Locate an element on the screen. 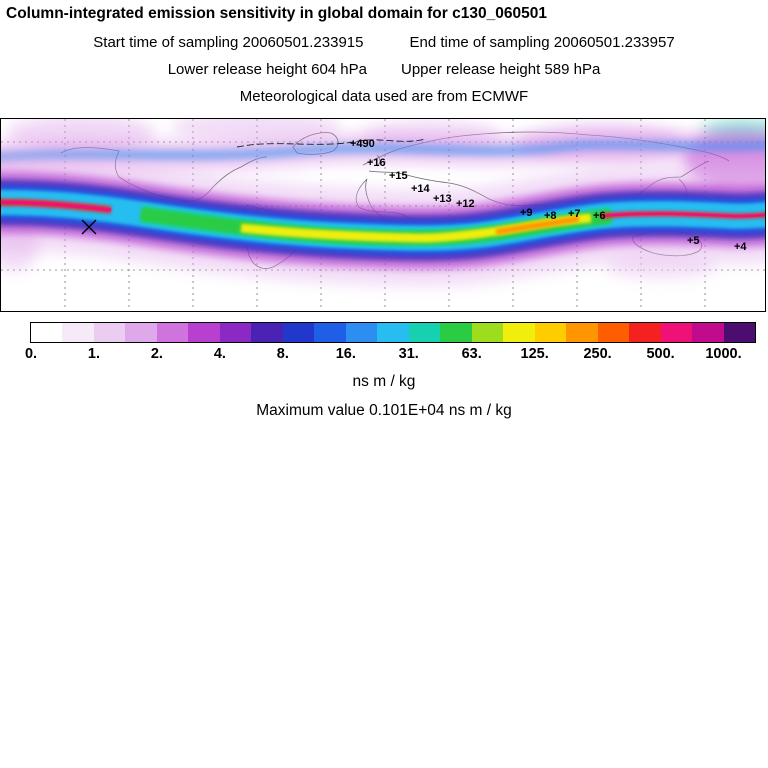 This screenshot has width=768, height=768. colorbar-units-label: ns m / kg is located at coordinates (384, 381).